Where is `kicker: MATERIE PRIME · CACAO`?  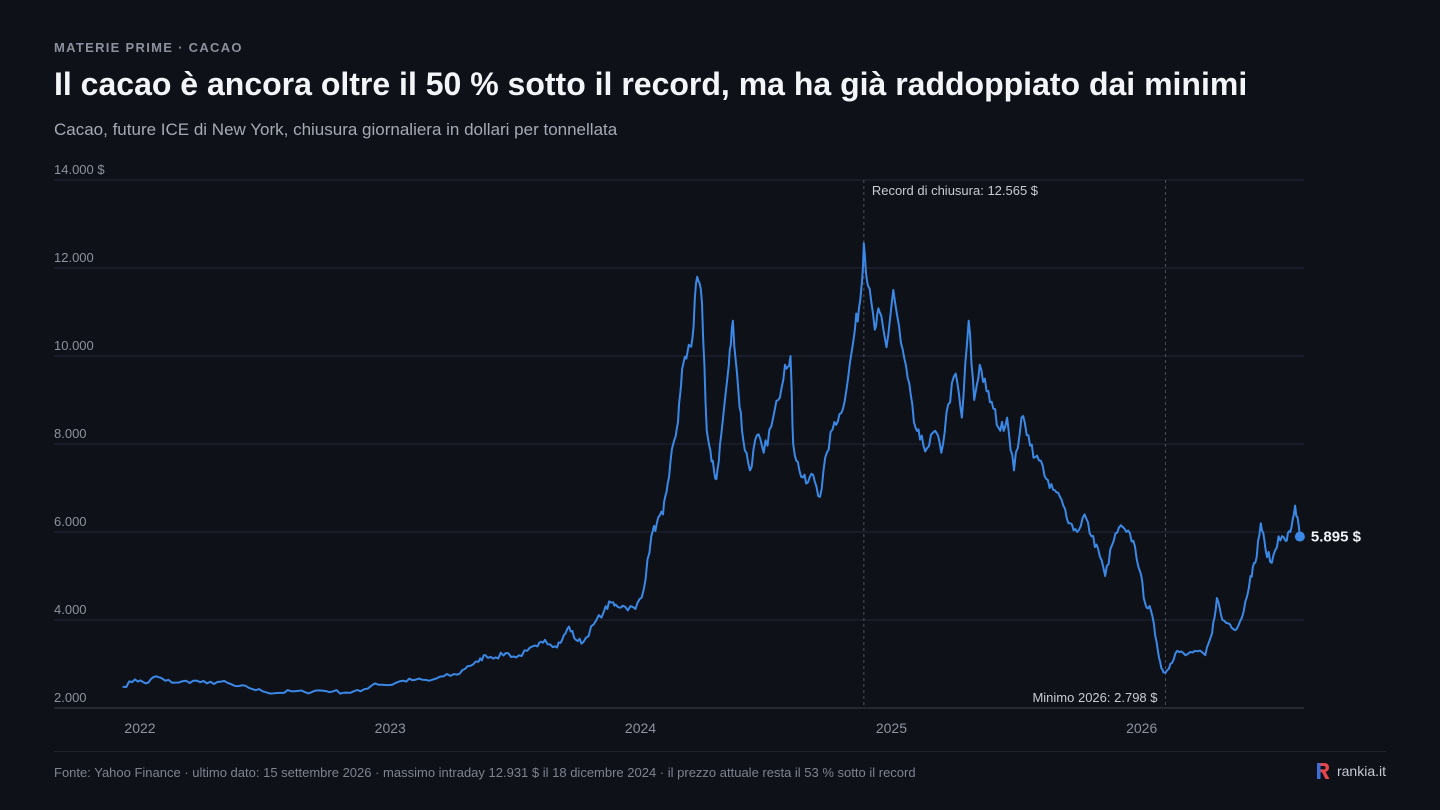 kicker: MATERIE PRIME · CACAO is located at coordinates (148, 47).